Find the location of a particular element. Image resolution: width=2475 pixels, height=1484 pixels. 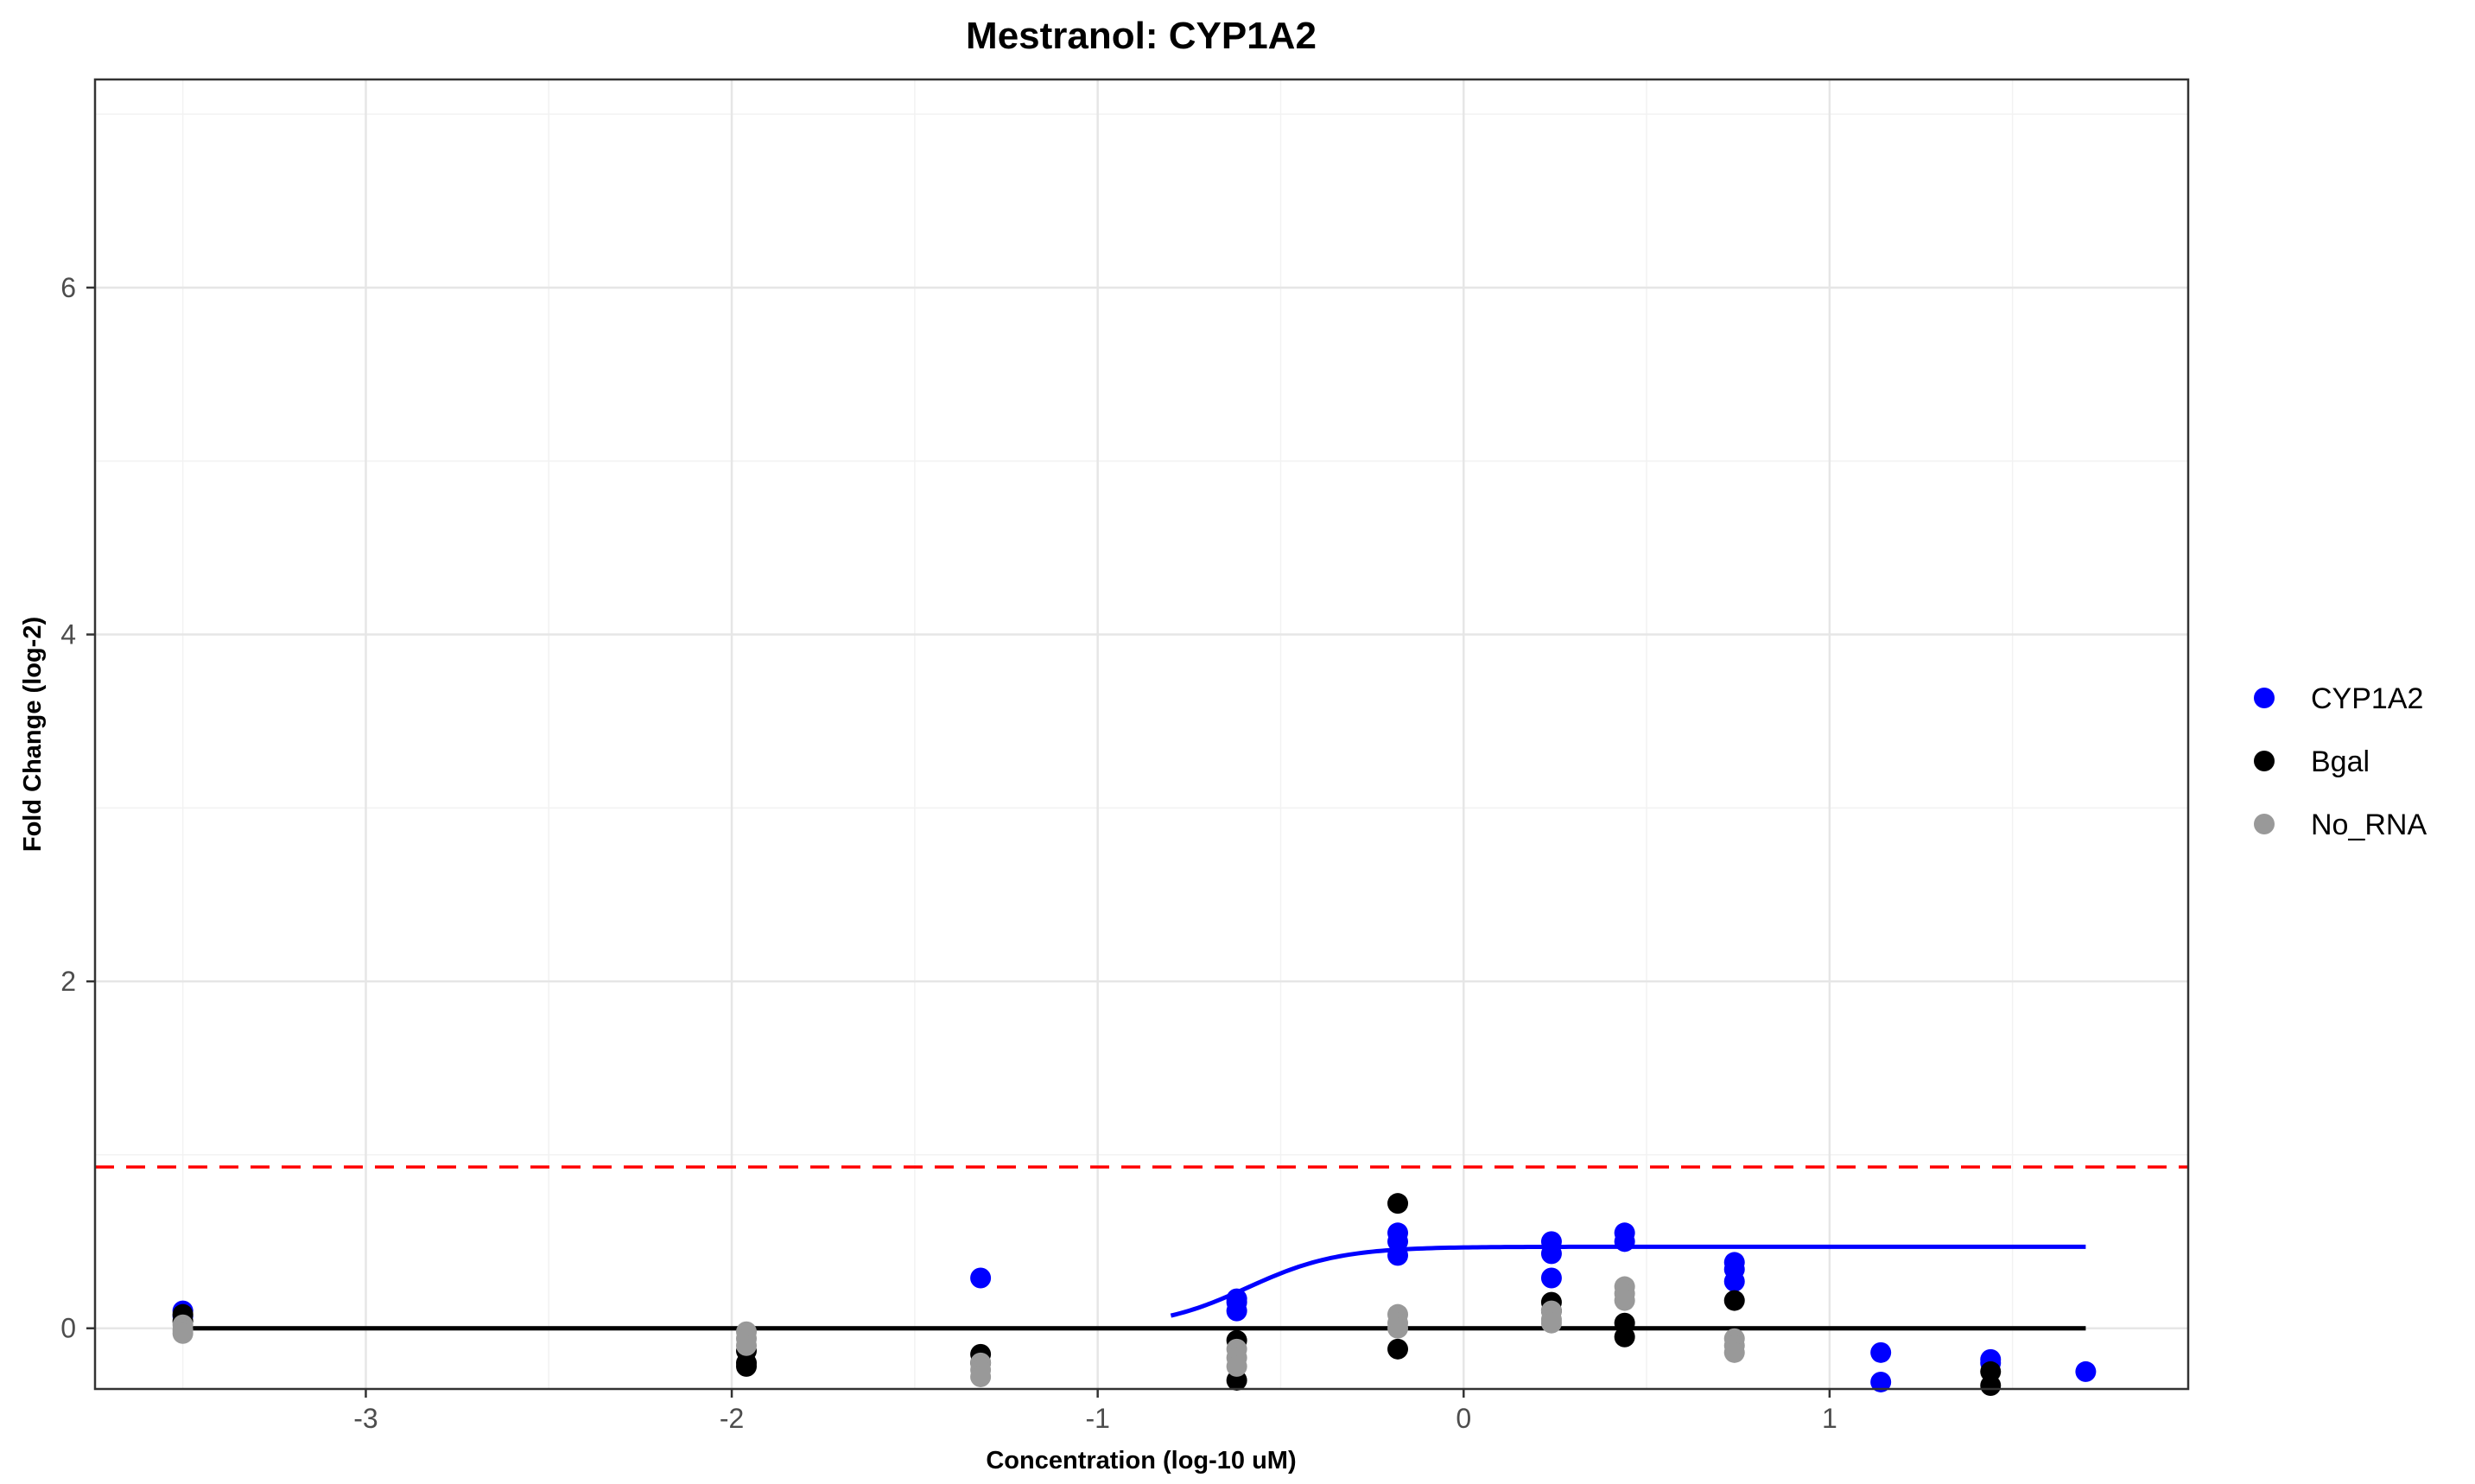

legend-label: CYP1A2 is located at coordinates (2367, 698).